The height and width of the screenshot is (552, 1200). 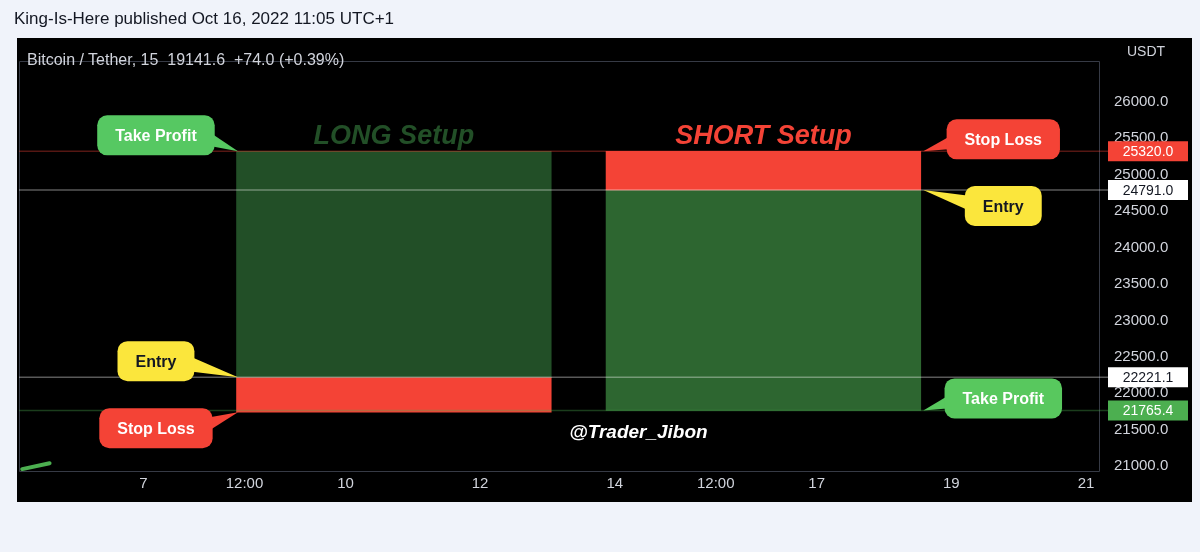 I want to click on y-tick-label: 21000.0, so click(x=1141, y=465).